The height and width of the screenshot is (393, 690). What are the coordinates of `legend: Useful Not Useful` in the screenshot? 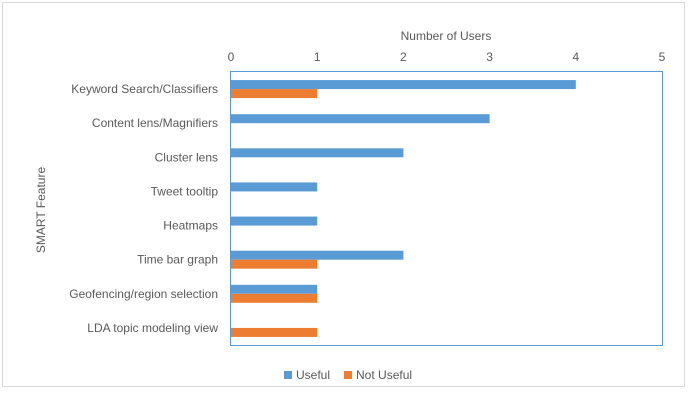 It's located at (348, 375).